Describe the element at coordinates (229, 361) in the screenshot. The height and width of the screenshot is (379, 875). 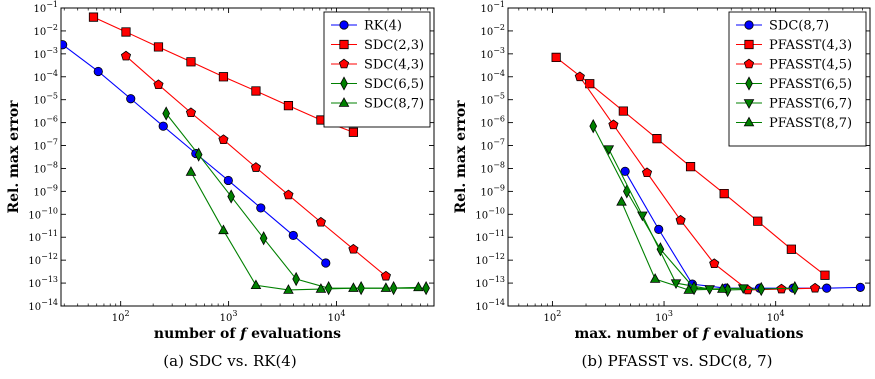
I see `caption-a: (a) SDC vs. RK(4)` at that location.